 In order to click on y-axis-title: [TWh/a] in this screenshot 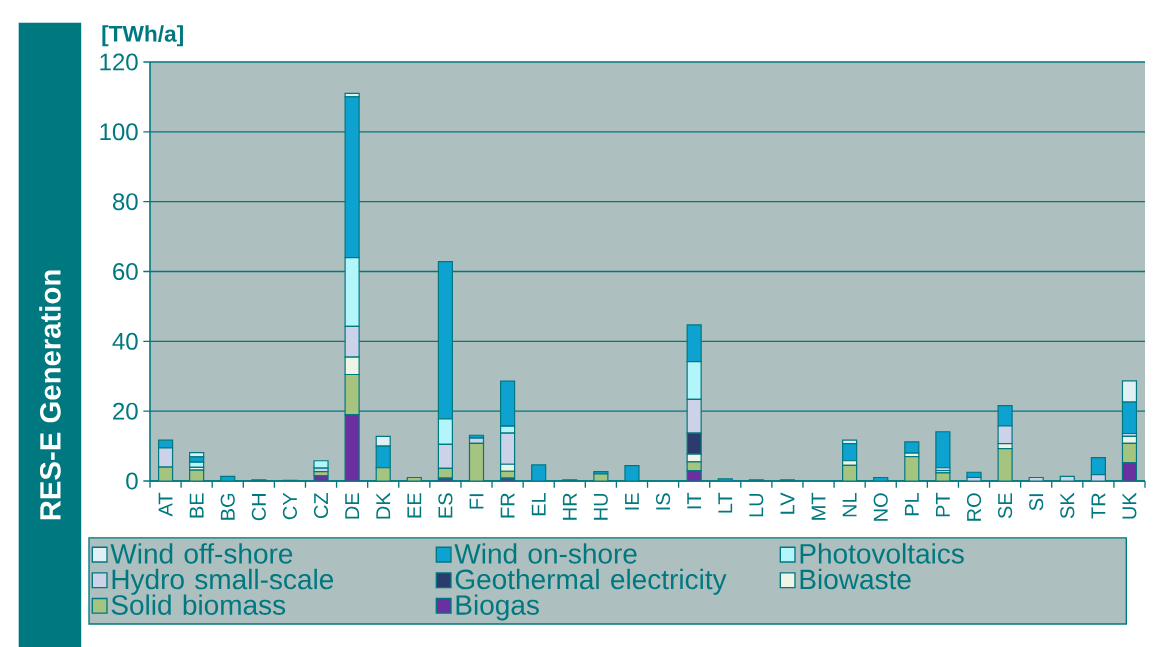, I will do `click(142, 36)`.